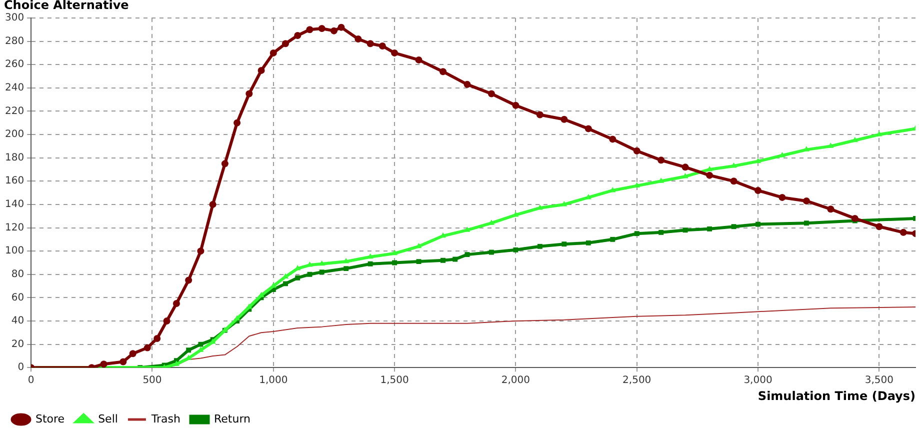 This screenshot has height=435, width=919. What do you see at coordinates (637, 380) in the screenshot?
I see `x-tick-label: 2,500` at bounding box center [637, 380].